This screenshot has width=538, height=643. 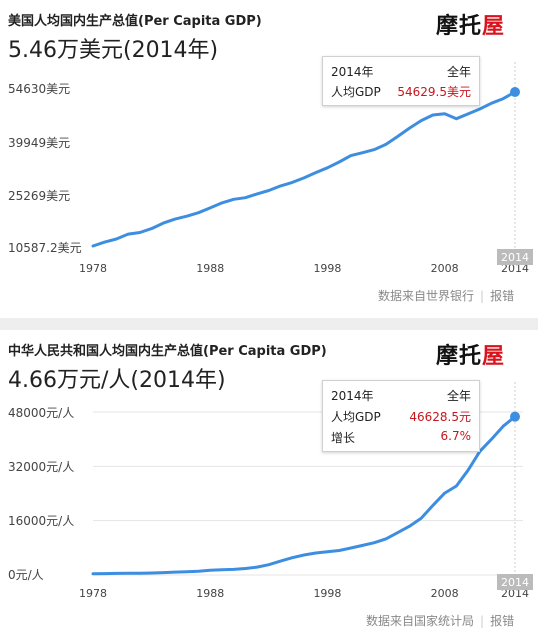 I want to click on tooltip-growth-value: 6.7%, so click(x=456, y=436).